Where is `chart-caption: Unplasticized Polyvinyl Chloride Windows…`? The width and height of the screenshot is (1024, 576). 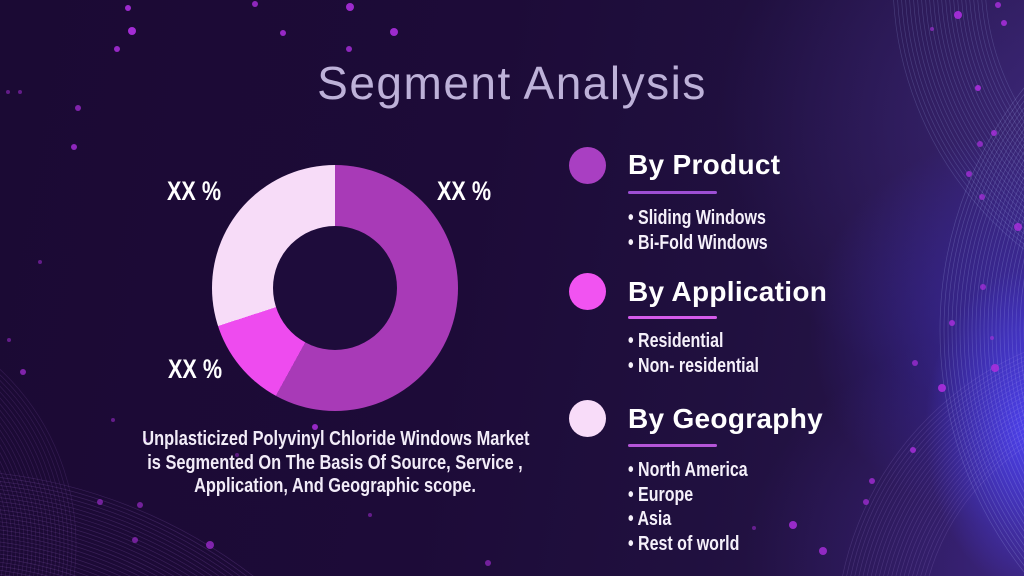 chart-caption: Unplasticized Polyvinyl Chloride Windows… is located at coordinates (335, 463).